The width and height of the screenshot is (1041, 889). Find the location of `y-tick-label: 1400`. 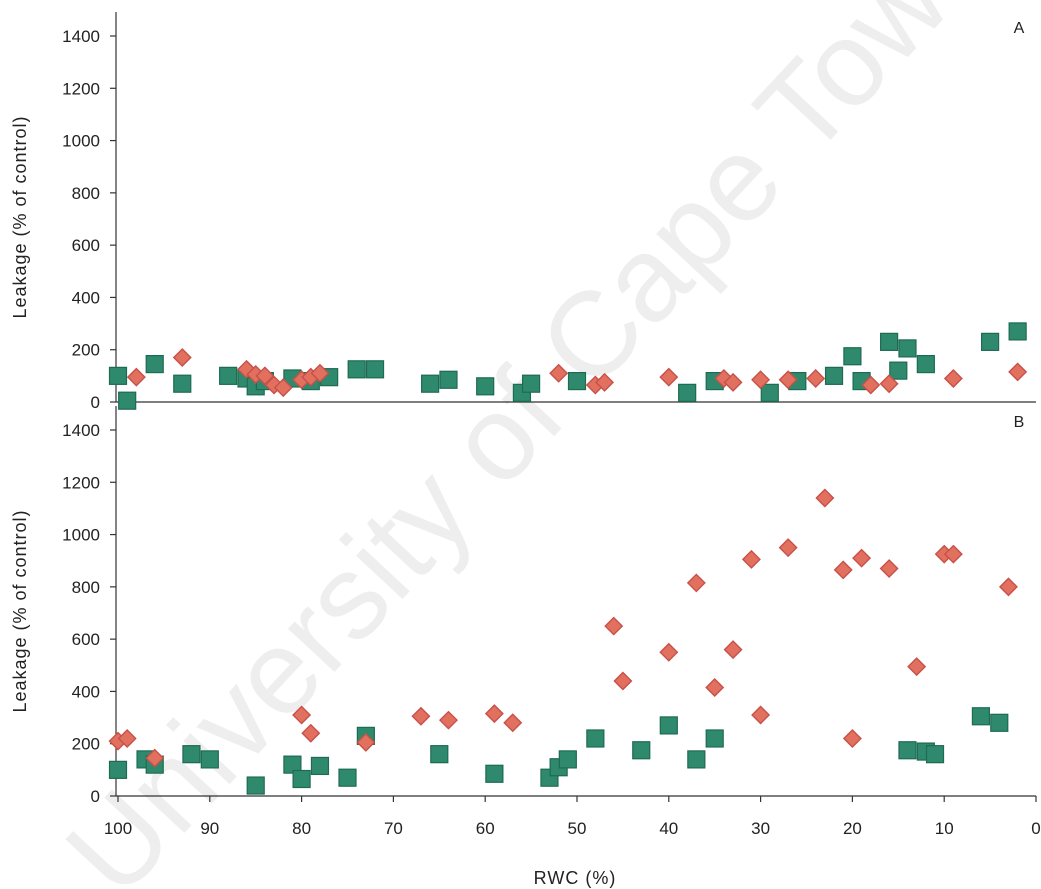

y-tick-label: 1400 is located at coordinates (81, 430).